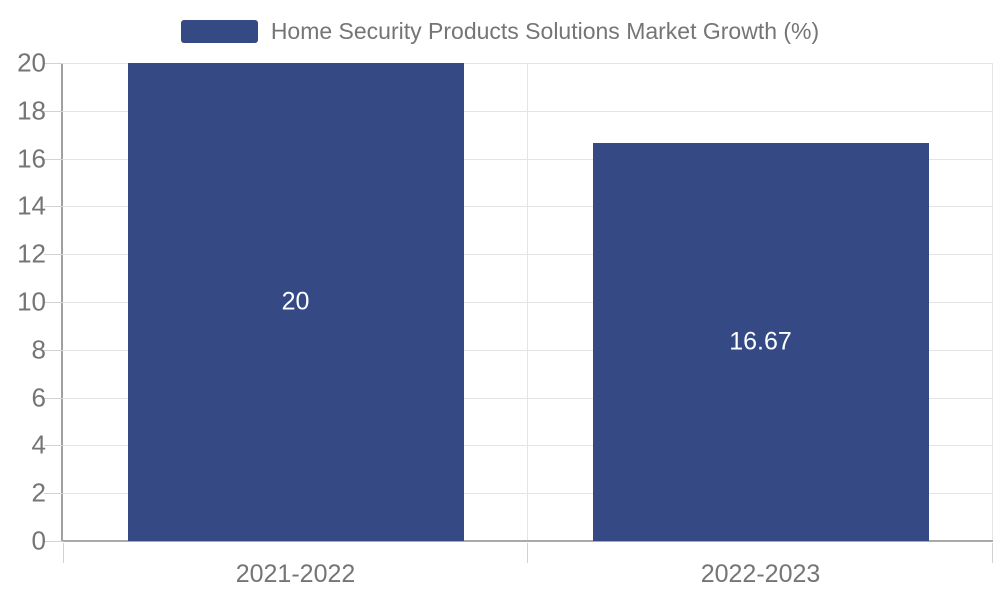 The width and height of the screenshot is (1000, 600). I want to click on legend-swatch, so click(219, 31).